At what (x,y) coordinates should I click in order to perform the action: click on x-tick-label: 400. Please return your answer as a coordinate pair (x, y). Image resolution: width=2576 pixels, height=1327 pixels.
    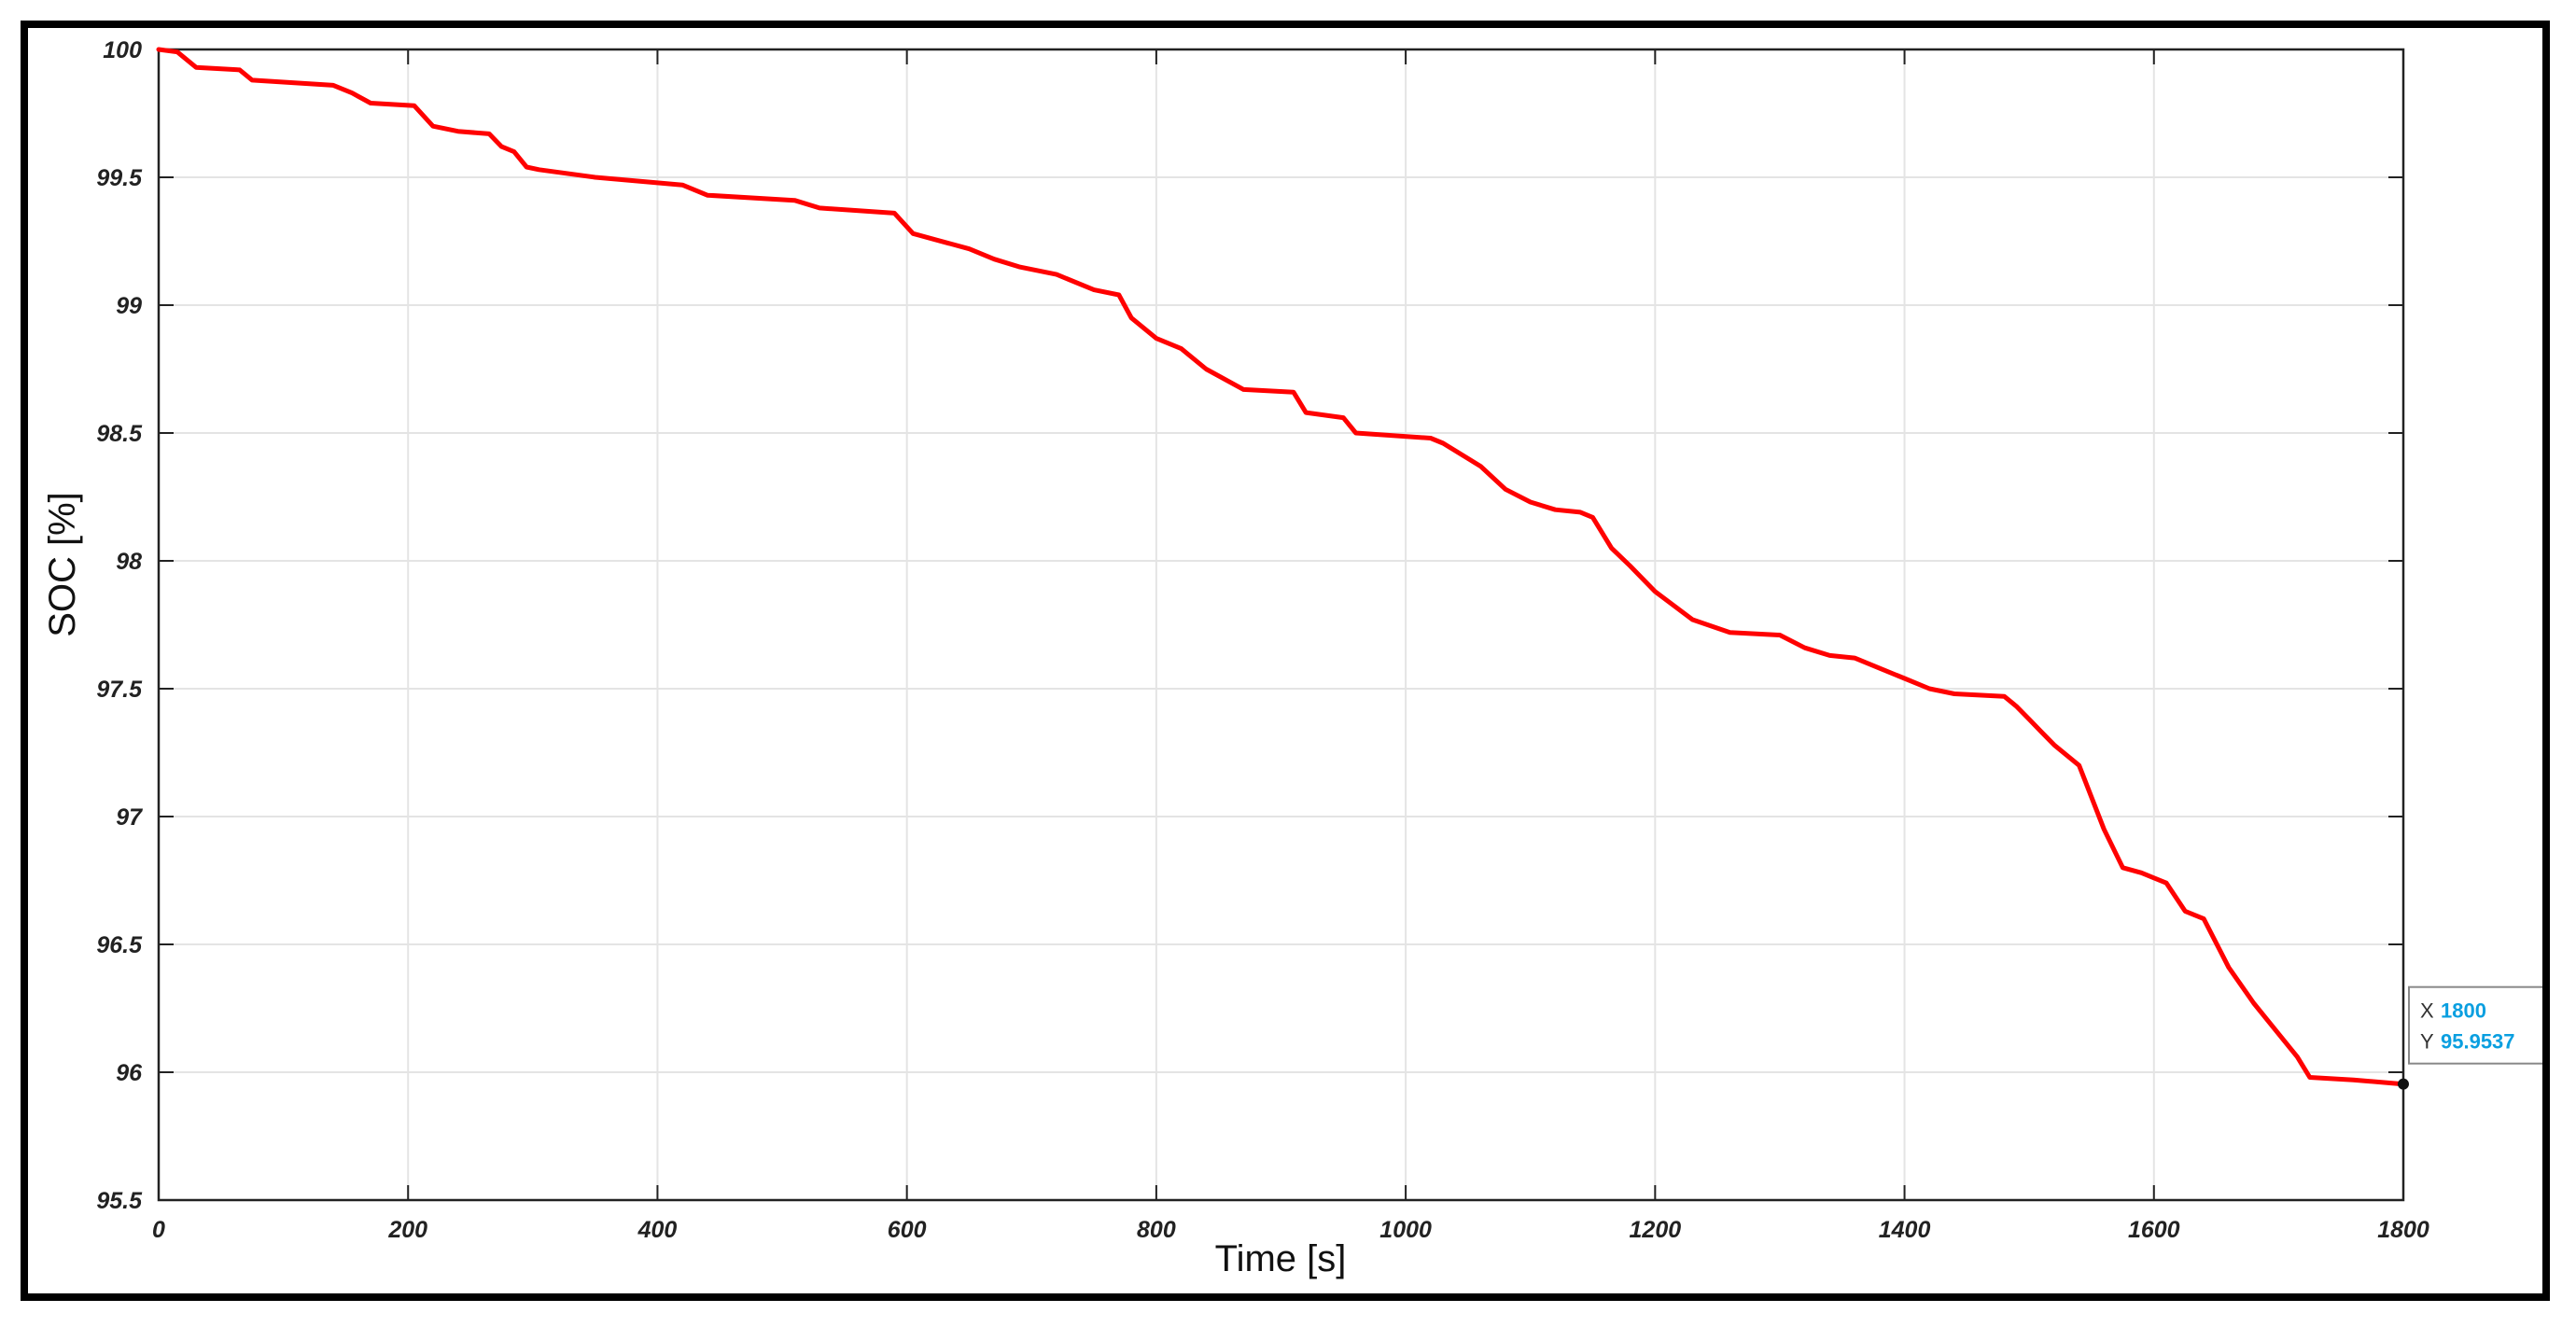
    Looking at the image, I should click on (657, 1230).